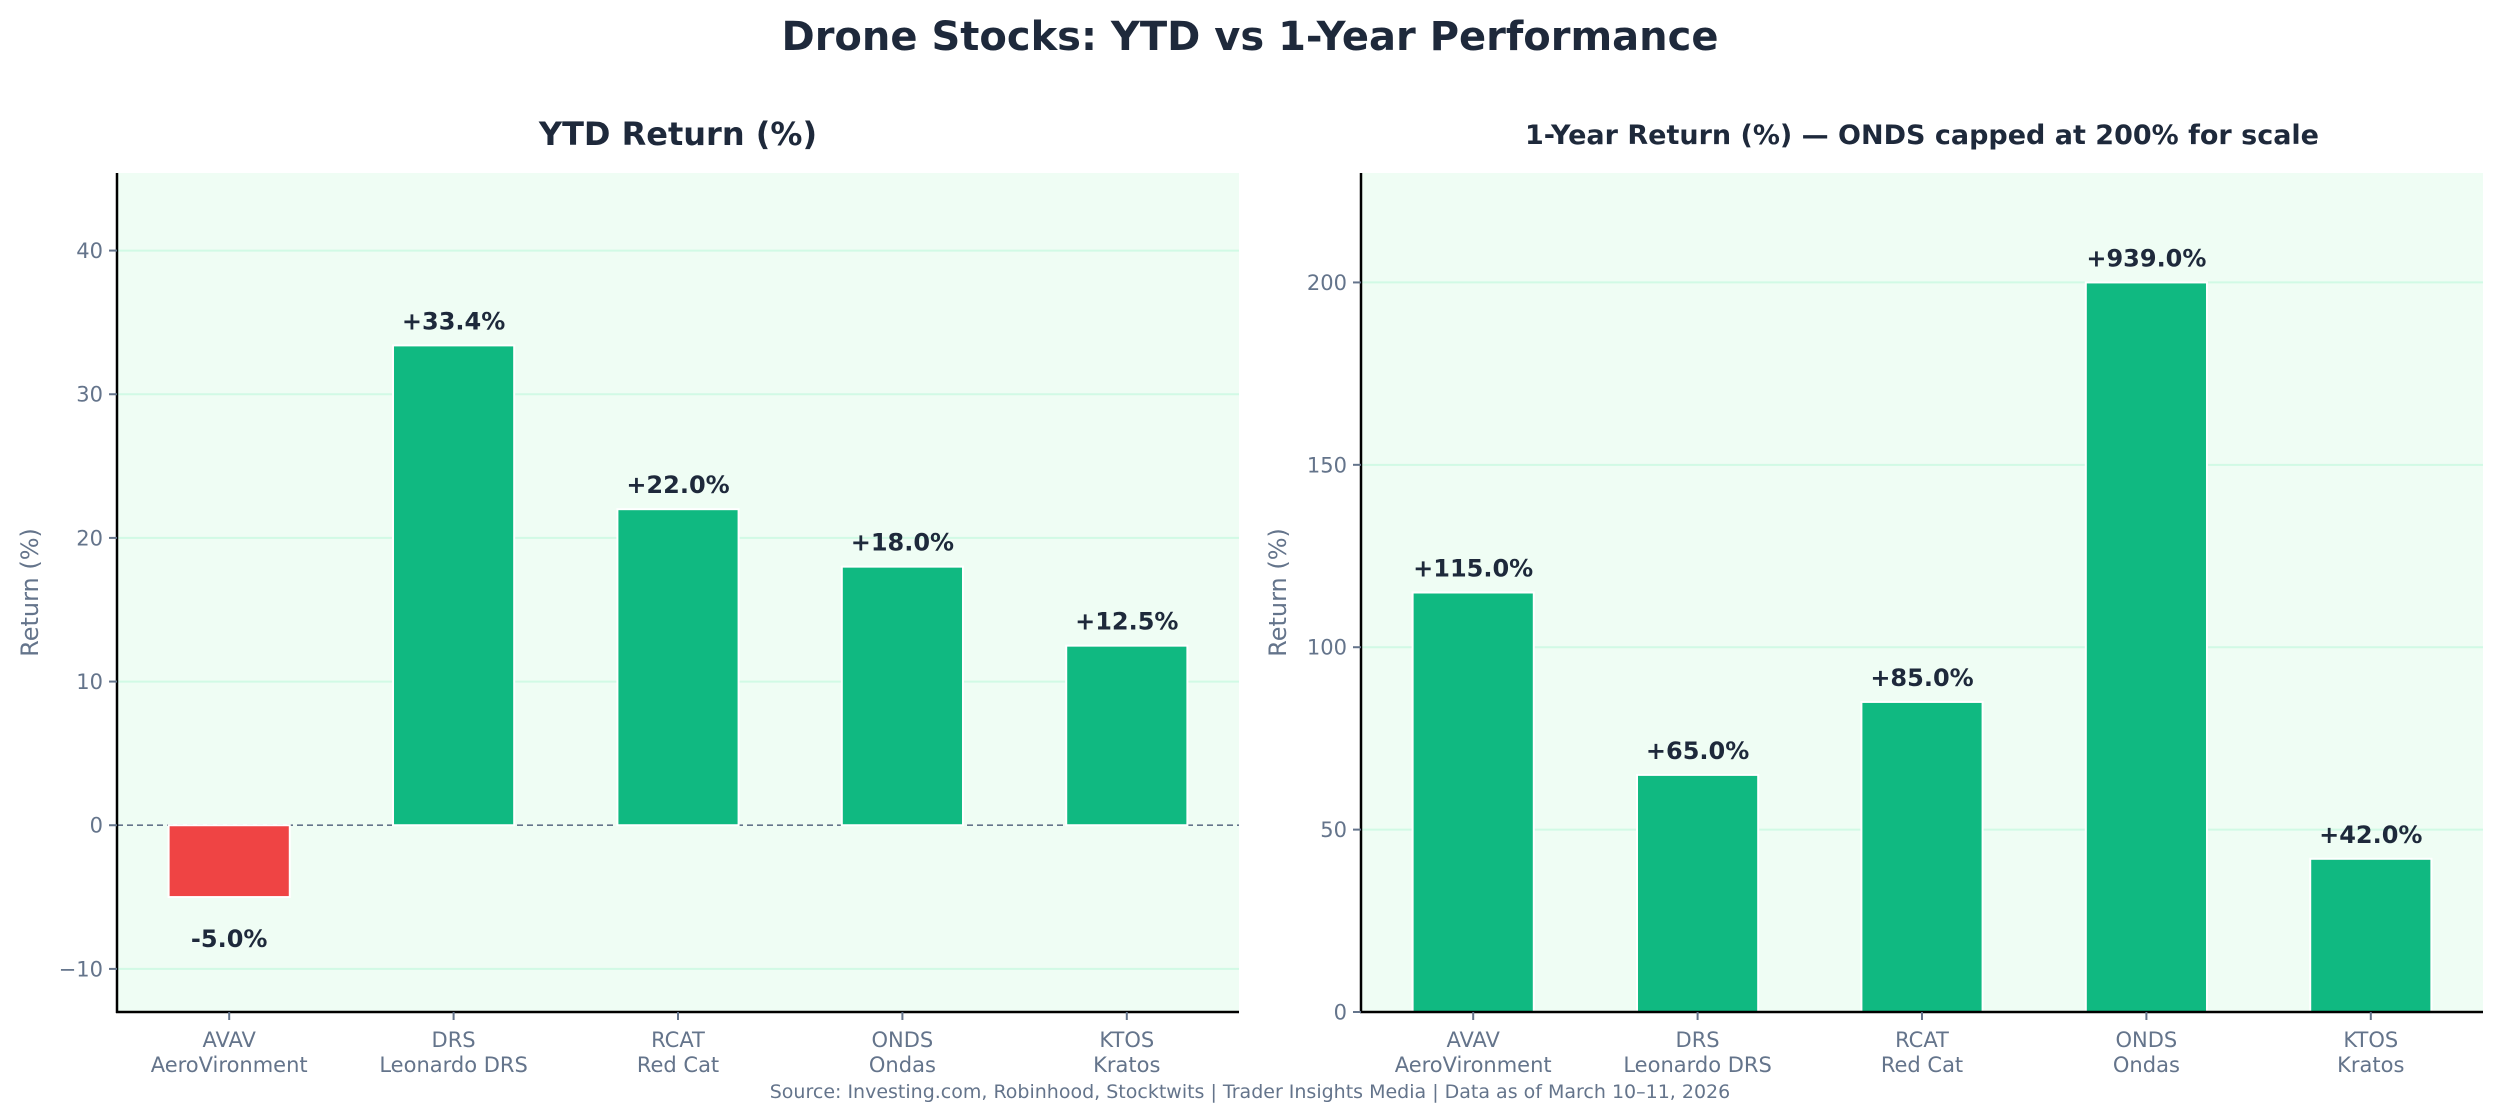  I want to click on y-tick-label: 20, so click(89, 538).